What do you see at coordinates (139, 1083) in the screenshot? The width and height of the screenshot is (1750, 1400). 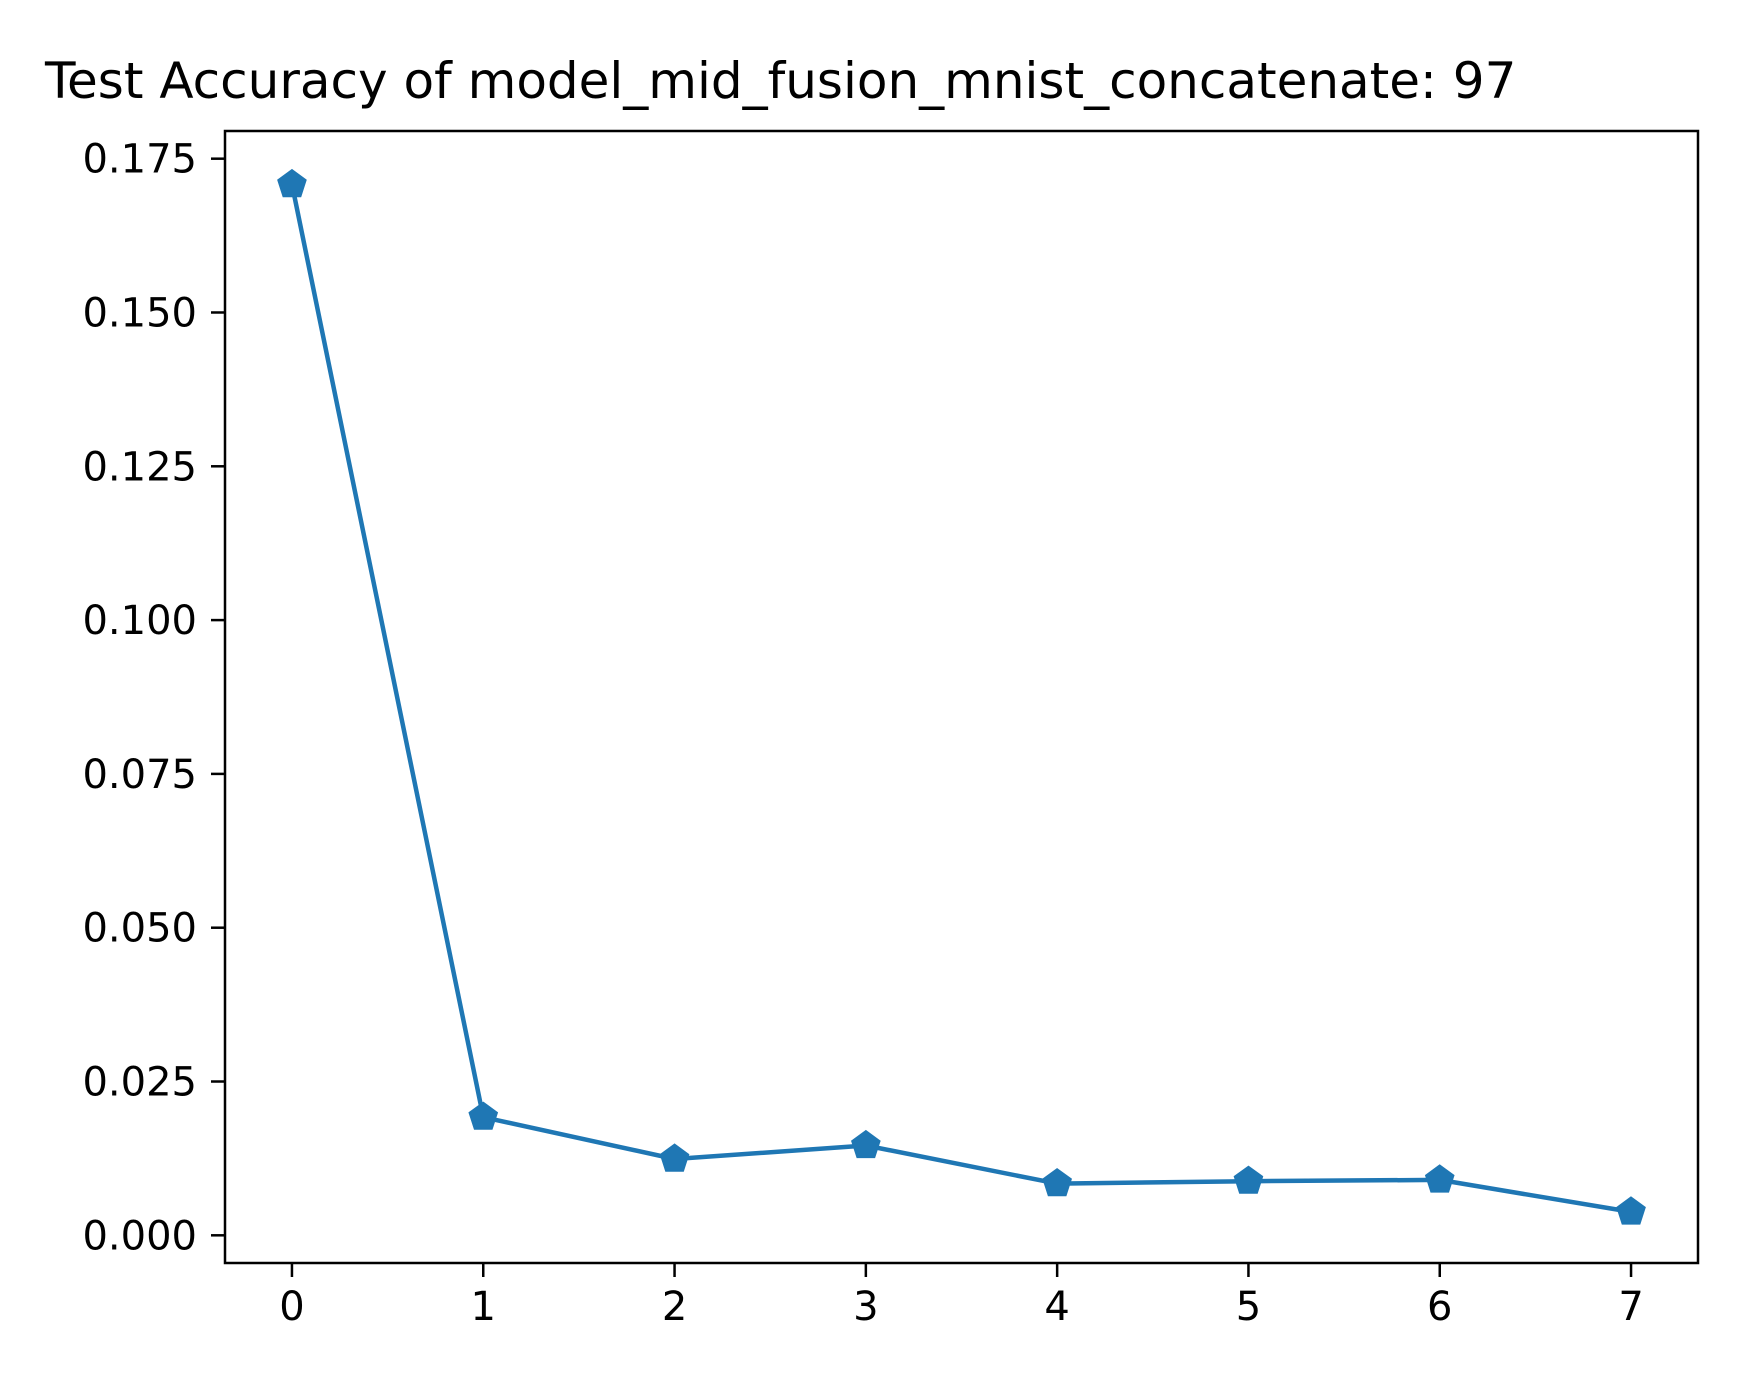 I see `y-tick-label: 0.025` at bounding box center [139, 1083].